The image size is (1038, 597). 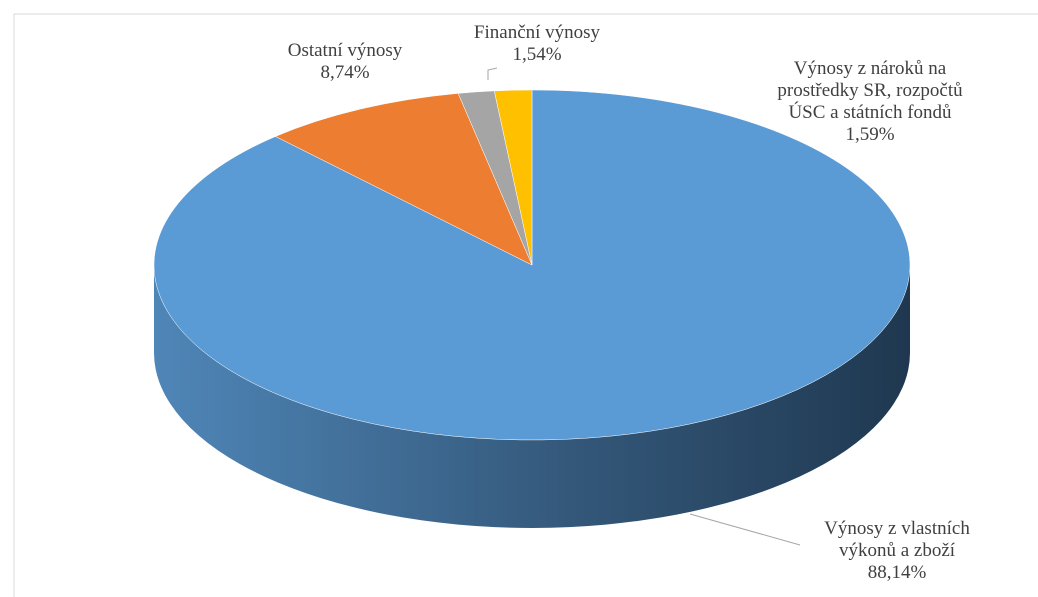 I want to click on value-label: 1,54%, so click(x=537, y=54).